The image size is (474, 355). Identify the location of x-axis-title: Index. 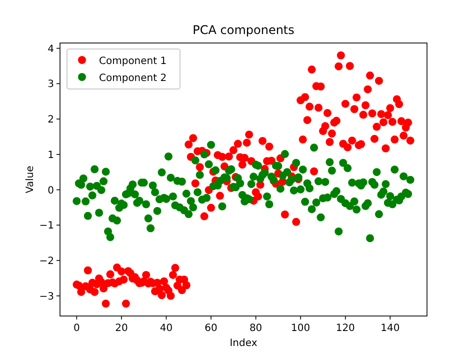
(244, 343).